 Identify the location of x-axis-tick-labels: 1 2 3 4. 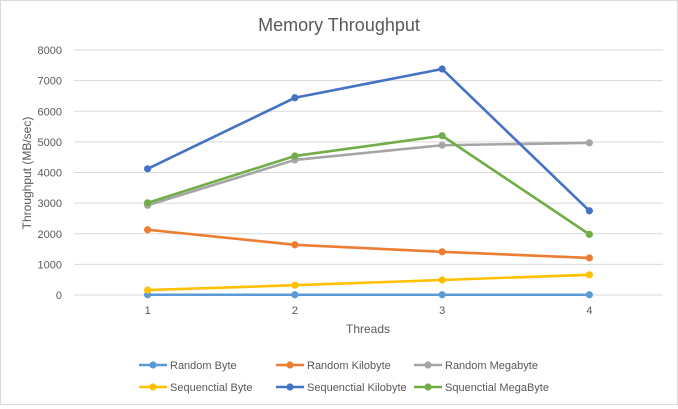
(369, 311).